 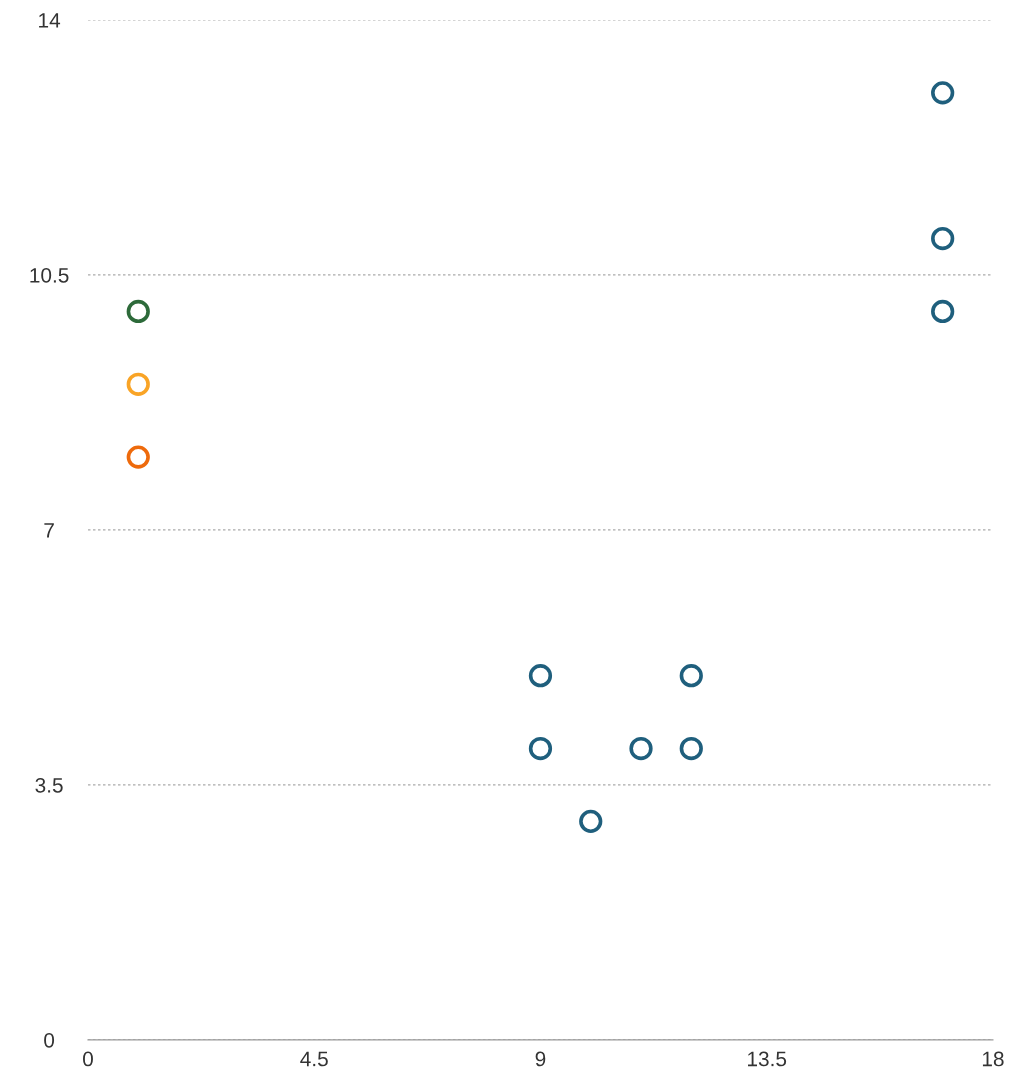 I want to click on x-tick-label: 13.5, so click(x=767, y=1059).